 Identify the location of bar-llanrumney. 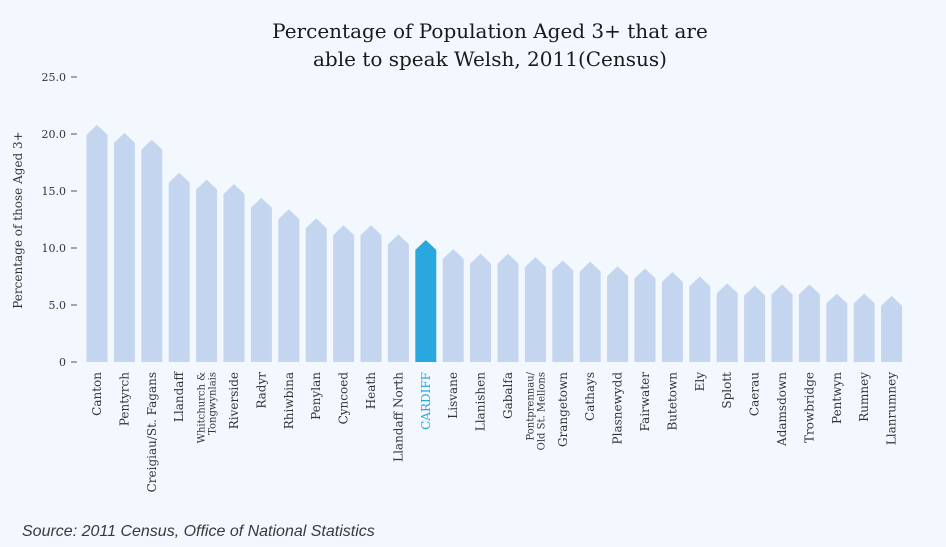
(892, 328).